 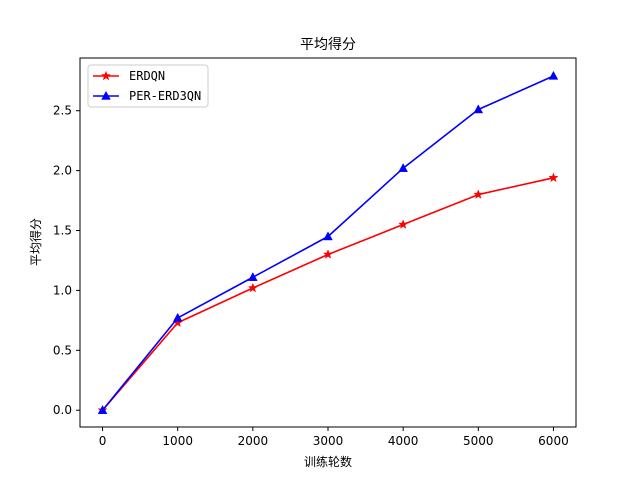 What do you see at coordinates (62, 350) in the screenshot?
I see `y-tick-label: 0.5` at bounding box center [62, 350].